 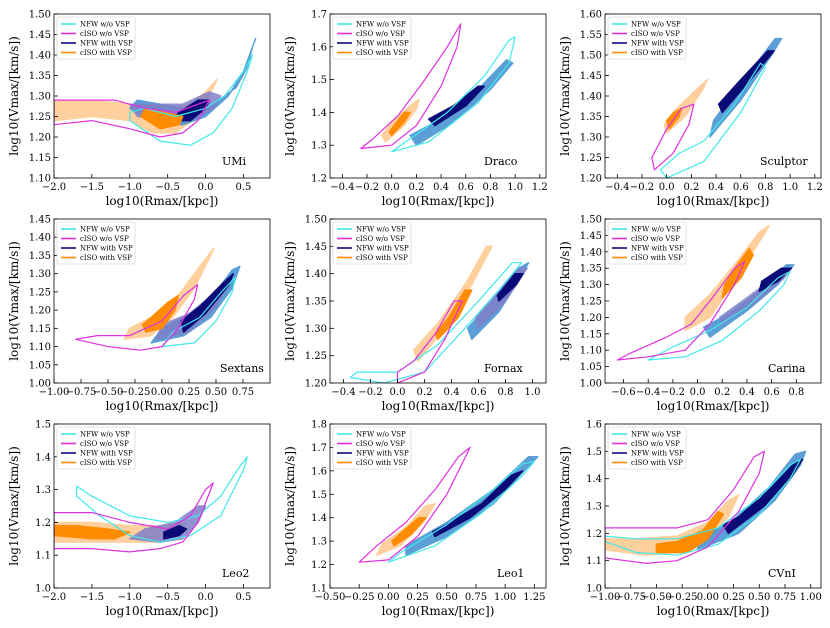 What do you see at coordinates (319, 425) in the screenshot?
I see `y-tick-label: 1.8` at bounding box center [319, 425].